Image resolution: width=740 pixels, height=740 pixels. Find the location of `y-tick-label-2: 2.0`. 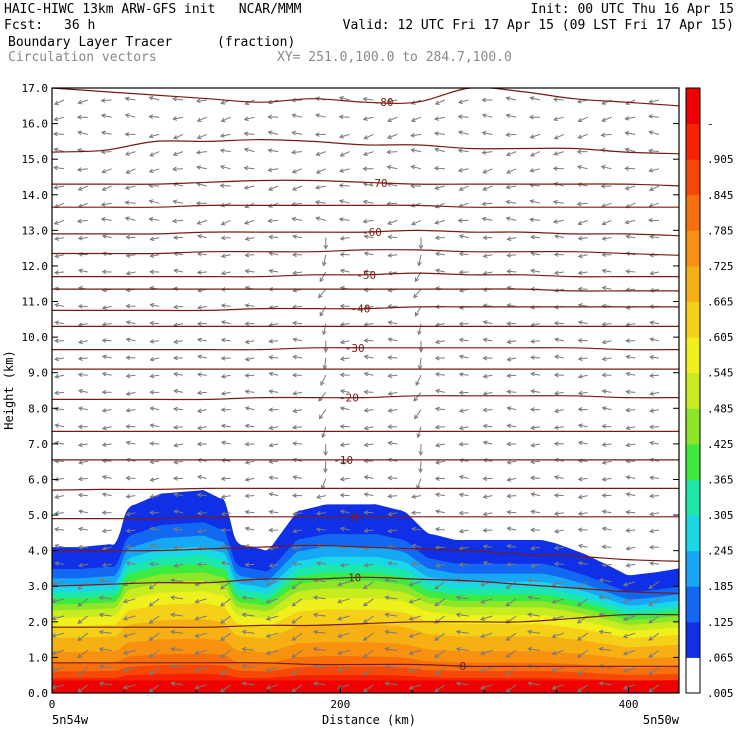

y-tick-label-2: 2.0 is located at coordinates (38, 622).